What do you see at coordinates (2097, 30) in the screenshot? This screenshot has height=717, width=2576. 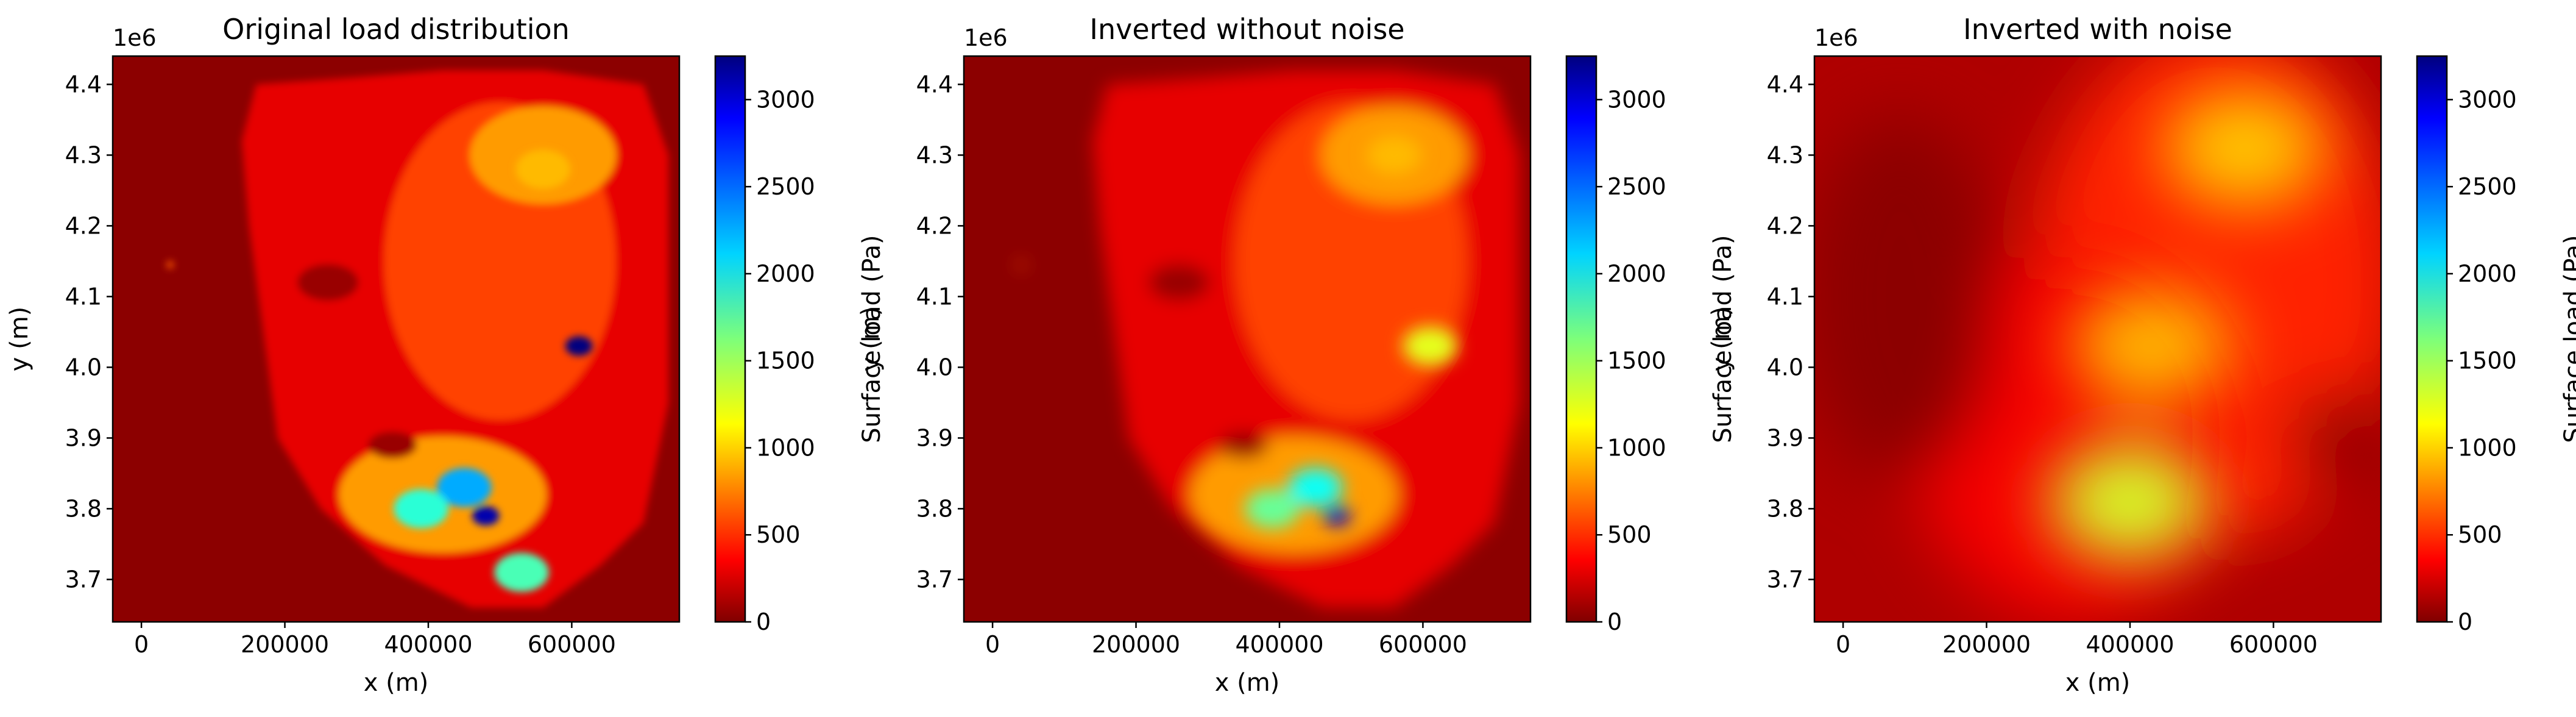 I see `chart-title: Inverted with noise` at bounding box center [2097, 30].